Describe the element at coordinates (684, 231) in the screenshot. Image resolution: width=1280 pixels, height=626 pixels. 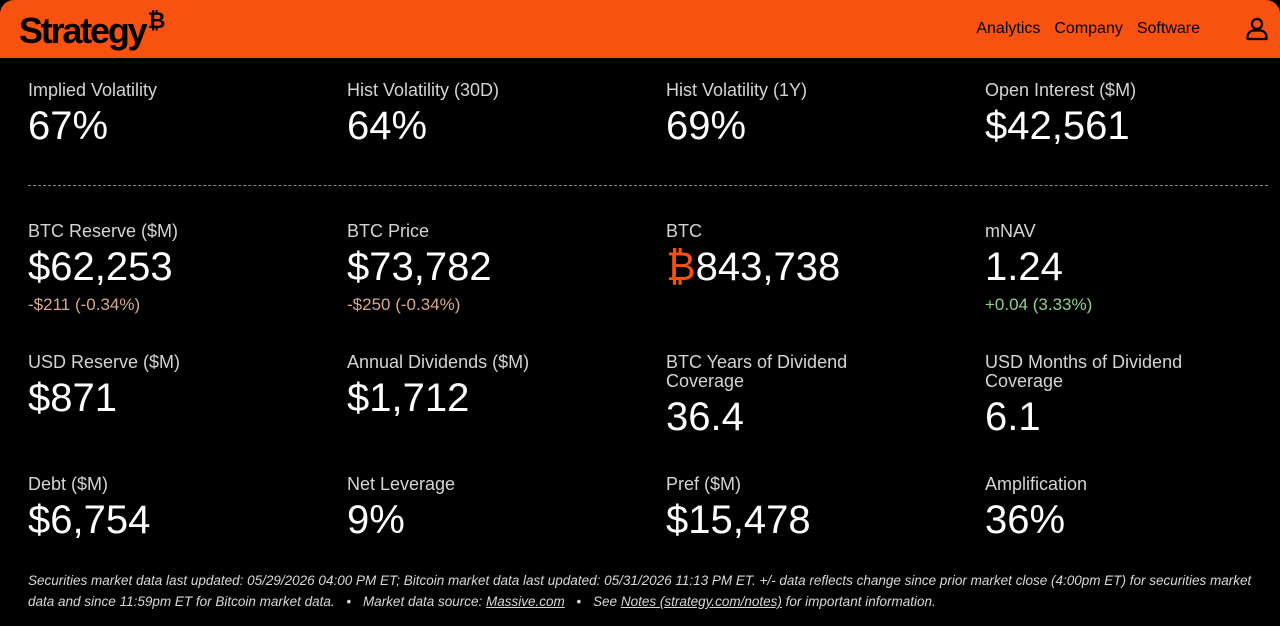
I see `metric-label: BTC` at that location.